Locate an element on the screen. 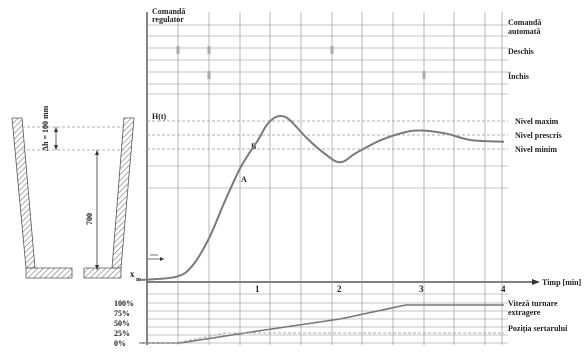 This screenshot has width=587, height=356. delta-h-arrow-bottom is located at coordinates (56, 147).